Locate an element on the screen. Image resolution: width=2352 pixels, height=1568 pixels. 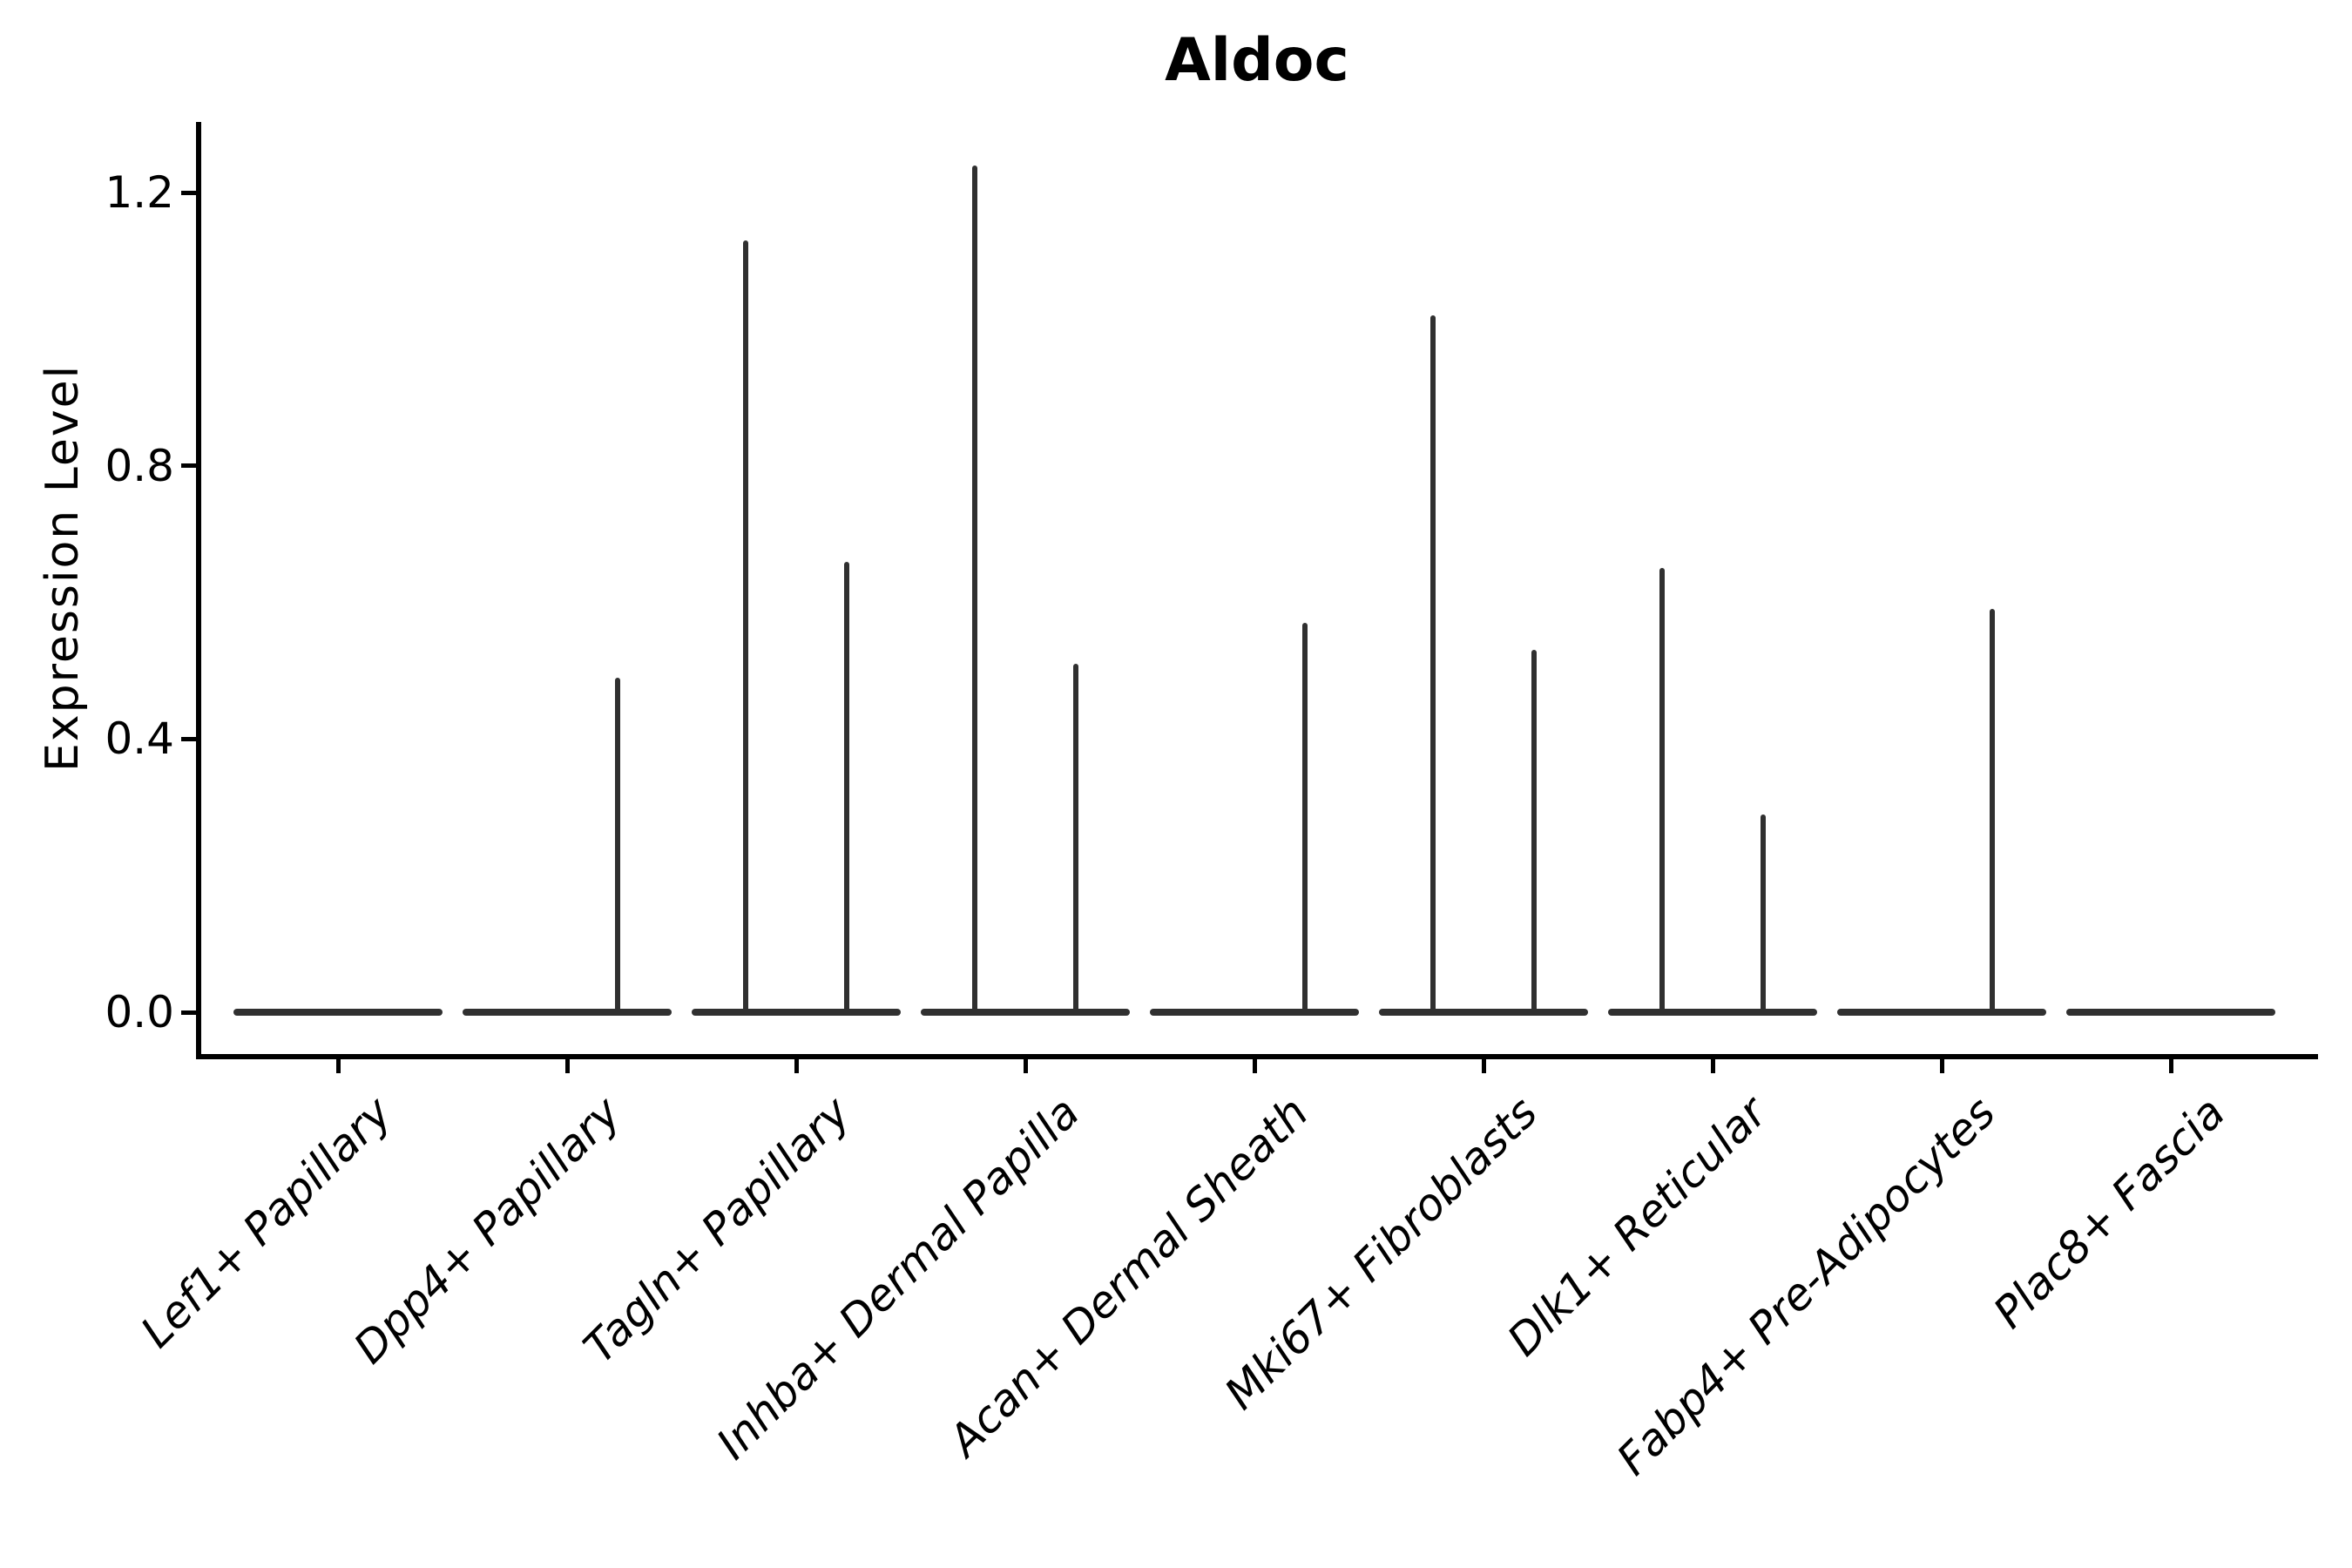
x-tick-label: Lef1+ Papillary is located at coordinates (266, 1222).